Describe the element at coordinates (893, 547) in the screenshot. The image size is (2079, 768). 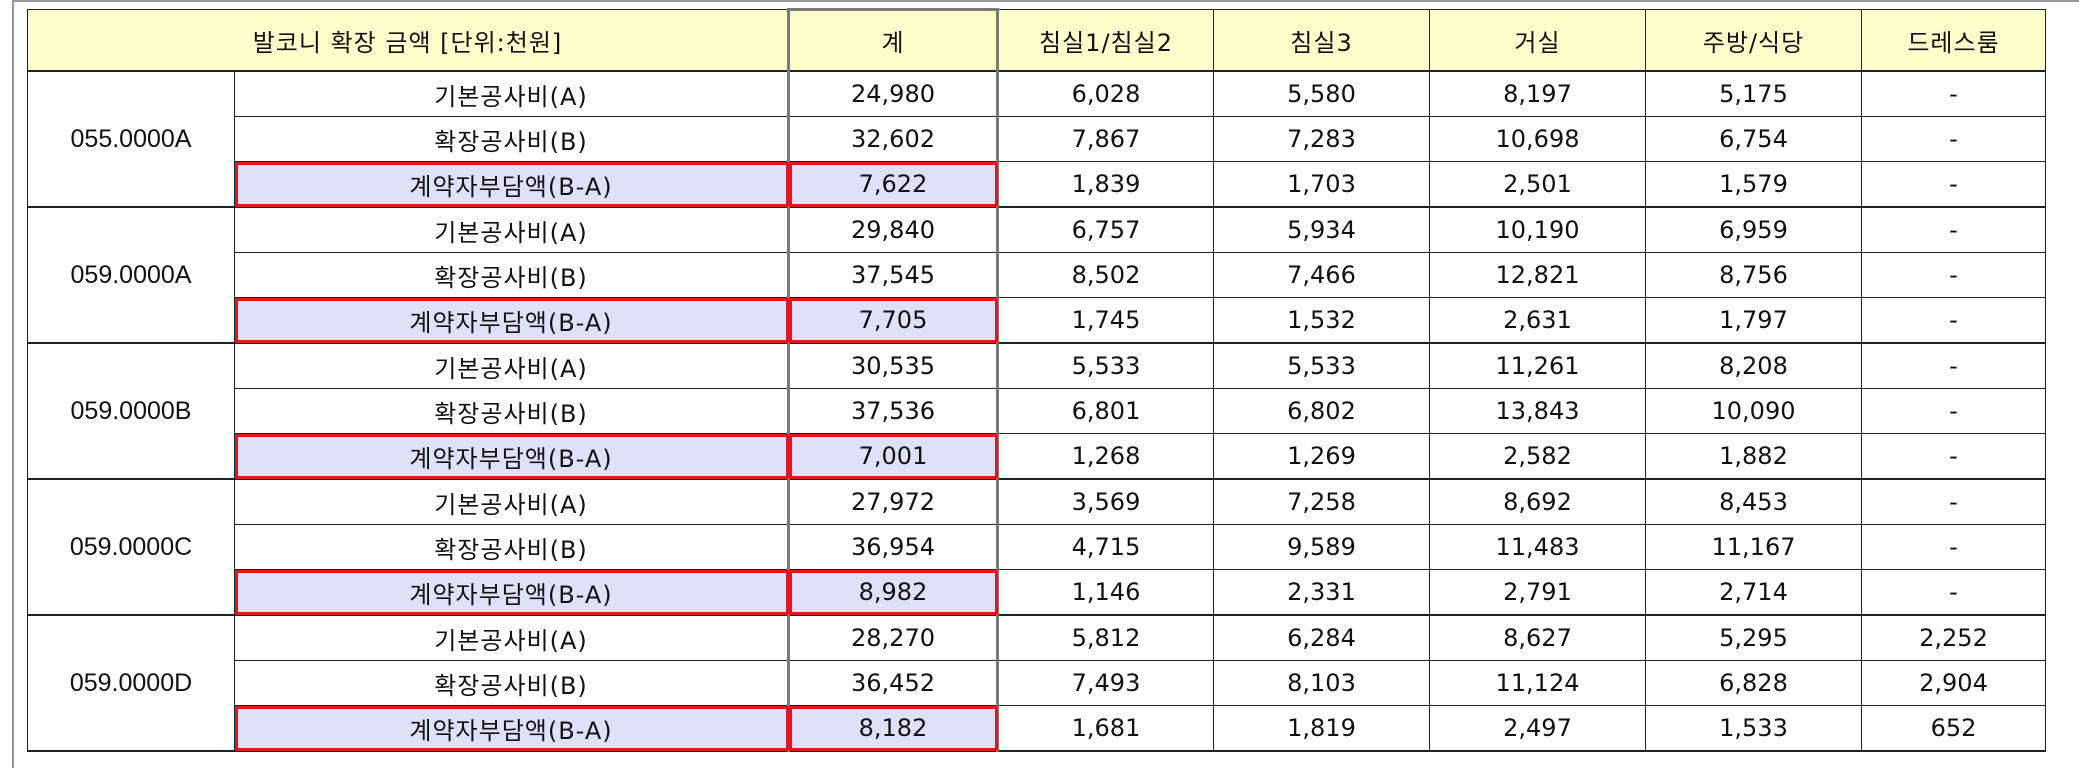
I see `row-total-cell: 36,954` at that location.